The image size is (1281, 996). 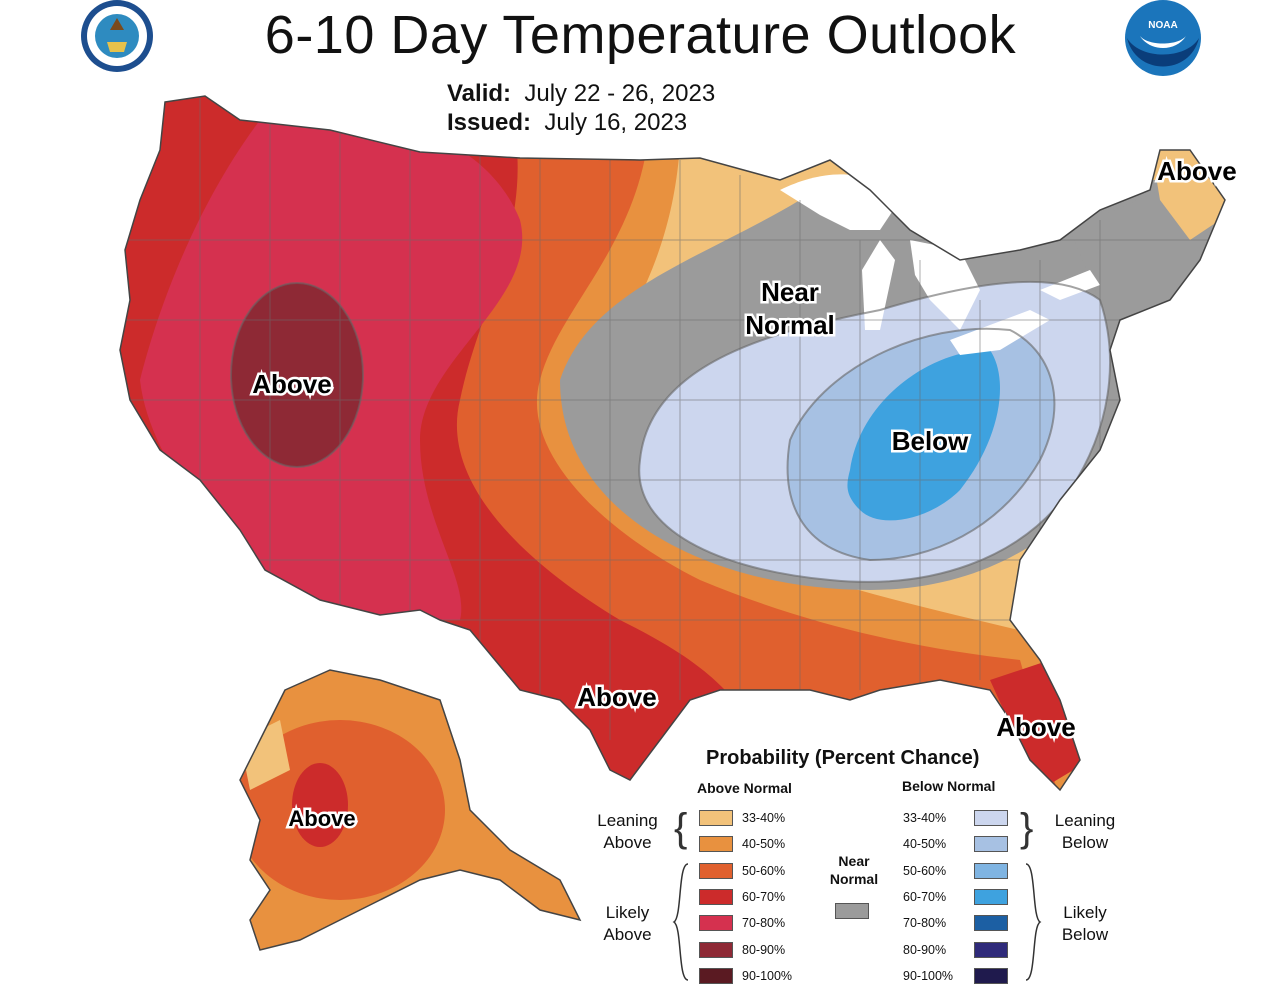 What do you see at coordinates (764, 844) in the screenshot?
I see `legend-above-label-1: 40-50%` at bounding box center [764, 844].